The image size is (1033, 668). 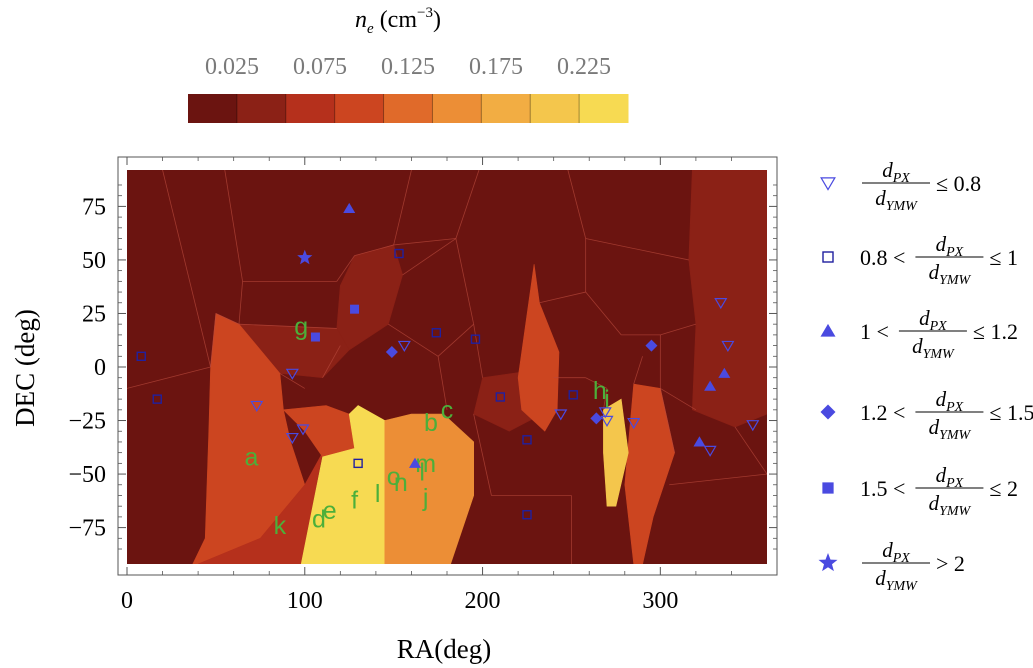 What do you see at coordinates (127, 601) in the screenshot?
I see `x-tick-label: 0` at bounding box center [127, 601].